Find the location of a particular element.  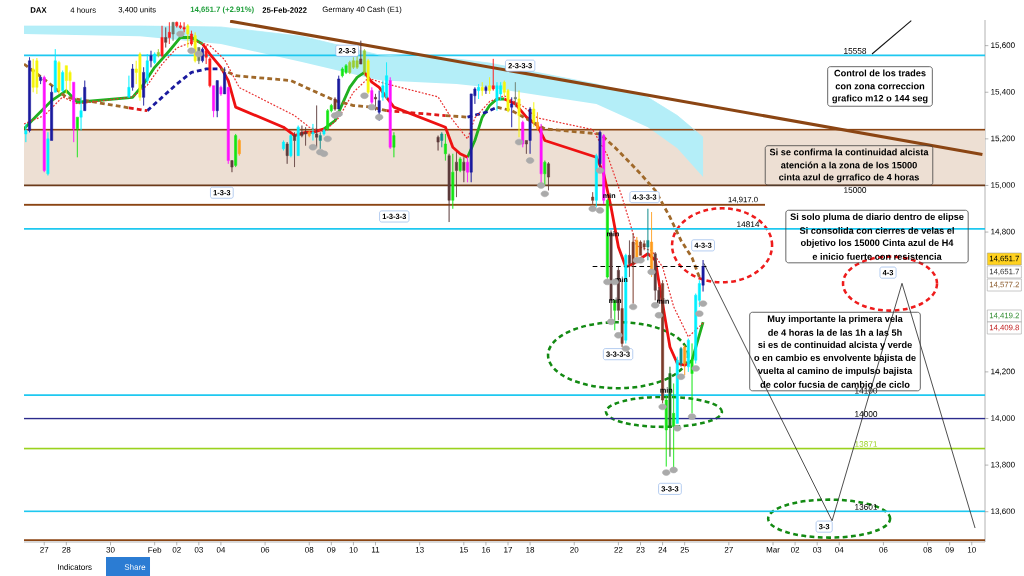

x-tick-label: 18 is located at coordinates (530, 549).